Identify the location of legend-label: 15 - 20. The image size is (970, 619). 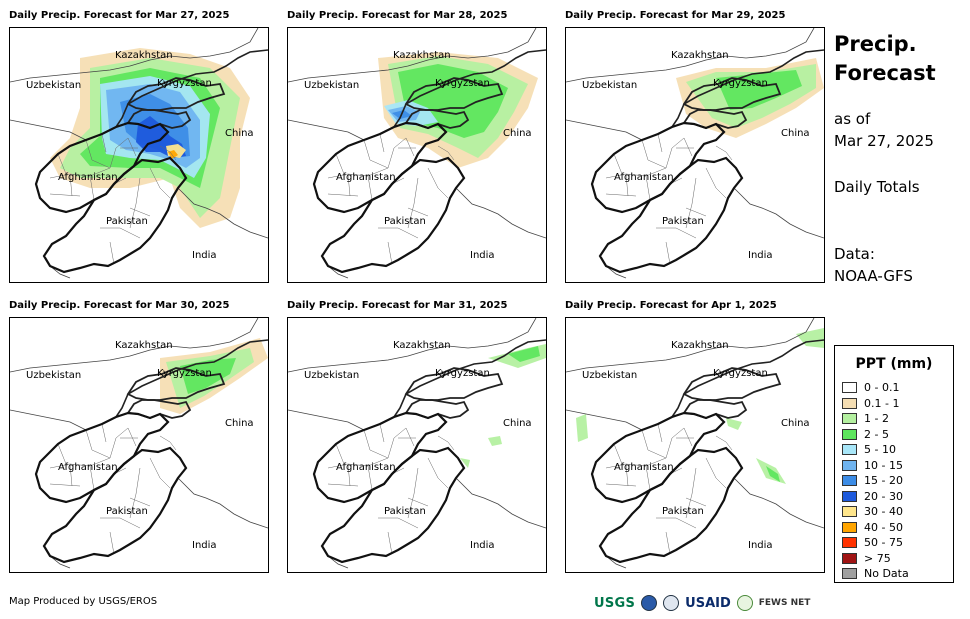
(883, 480).